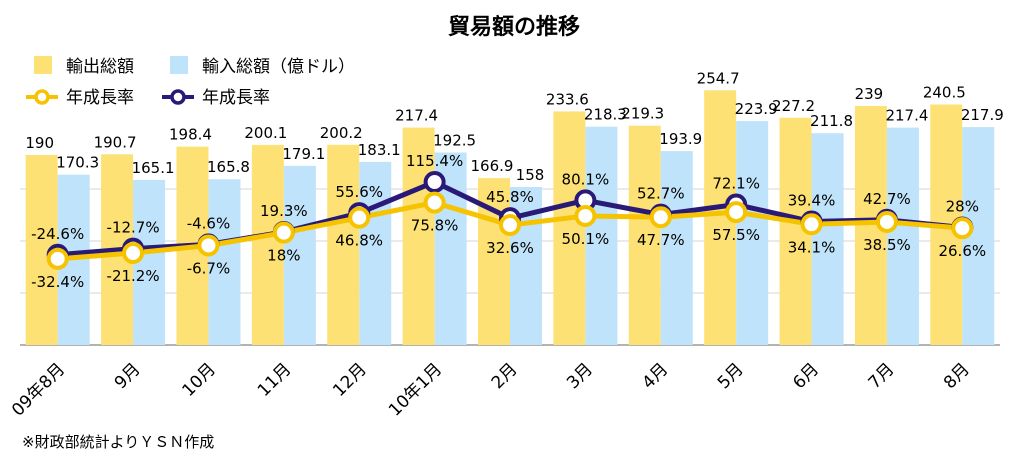 The width and height of the screenshot is (1028, 461). Describe the element at coordinates (812, 247) in the screenshot. I see `growth-yellow-label: 34.1%` at that location.